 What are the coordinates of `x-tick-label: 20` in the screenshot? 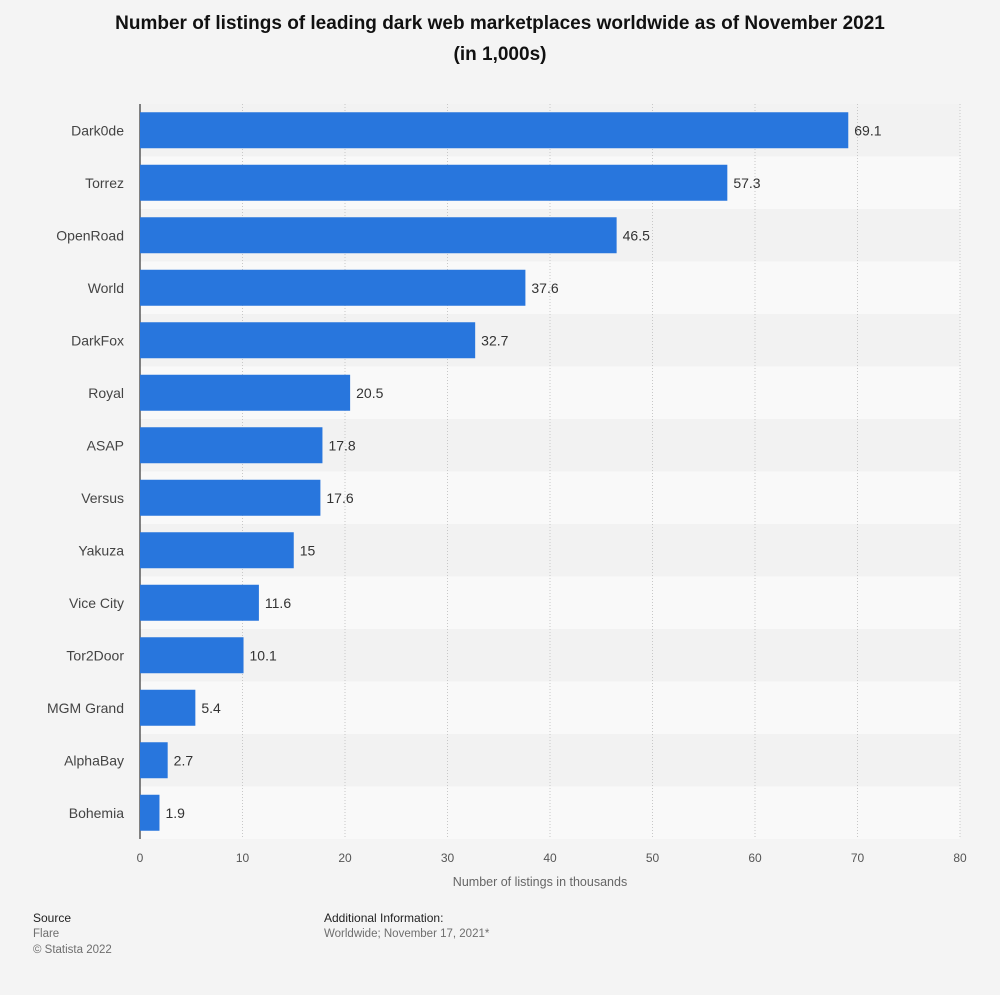 It's located at (345, 858).